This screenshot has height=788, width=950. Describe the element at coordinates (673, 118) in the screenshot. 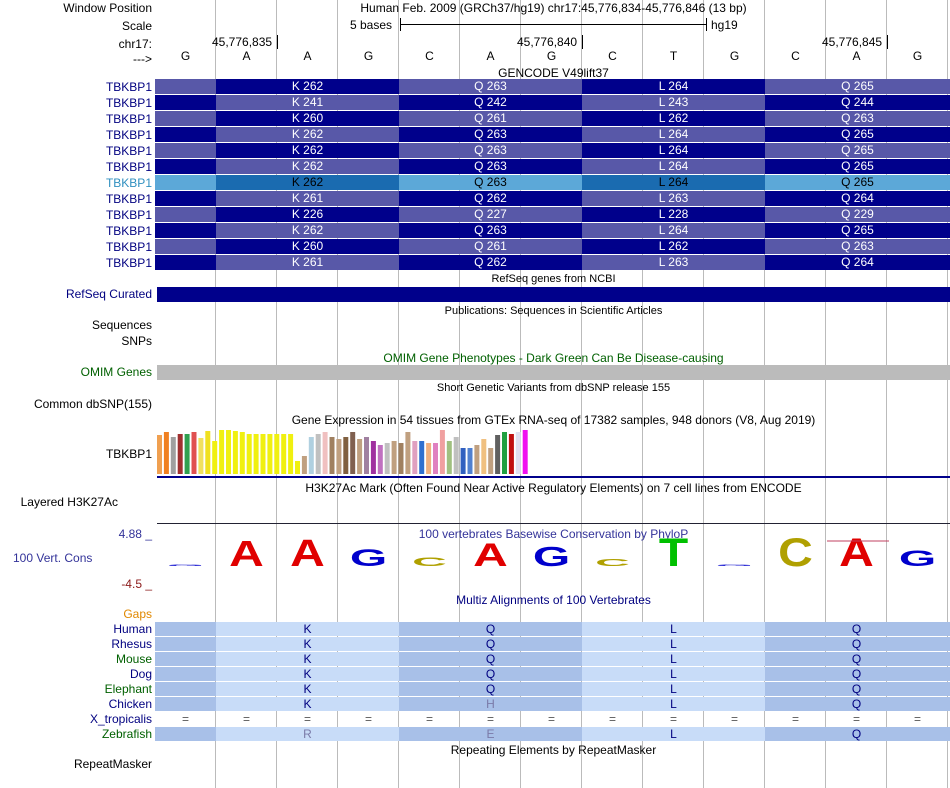

I see `codon-segment: L 262` at that location.